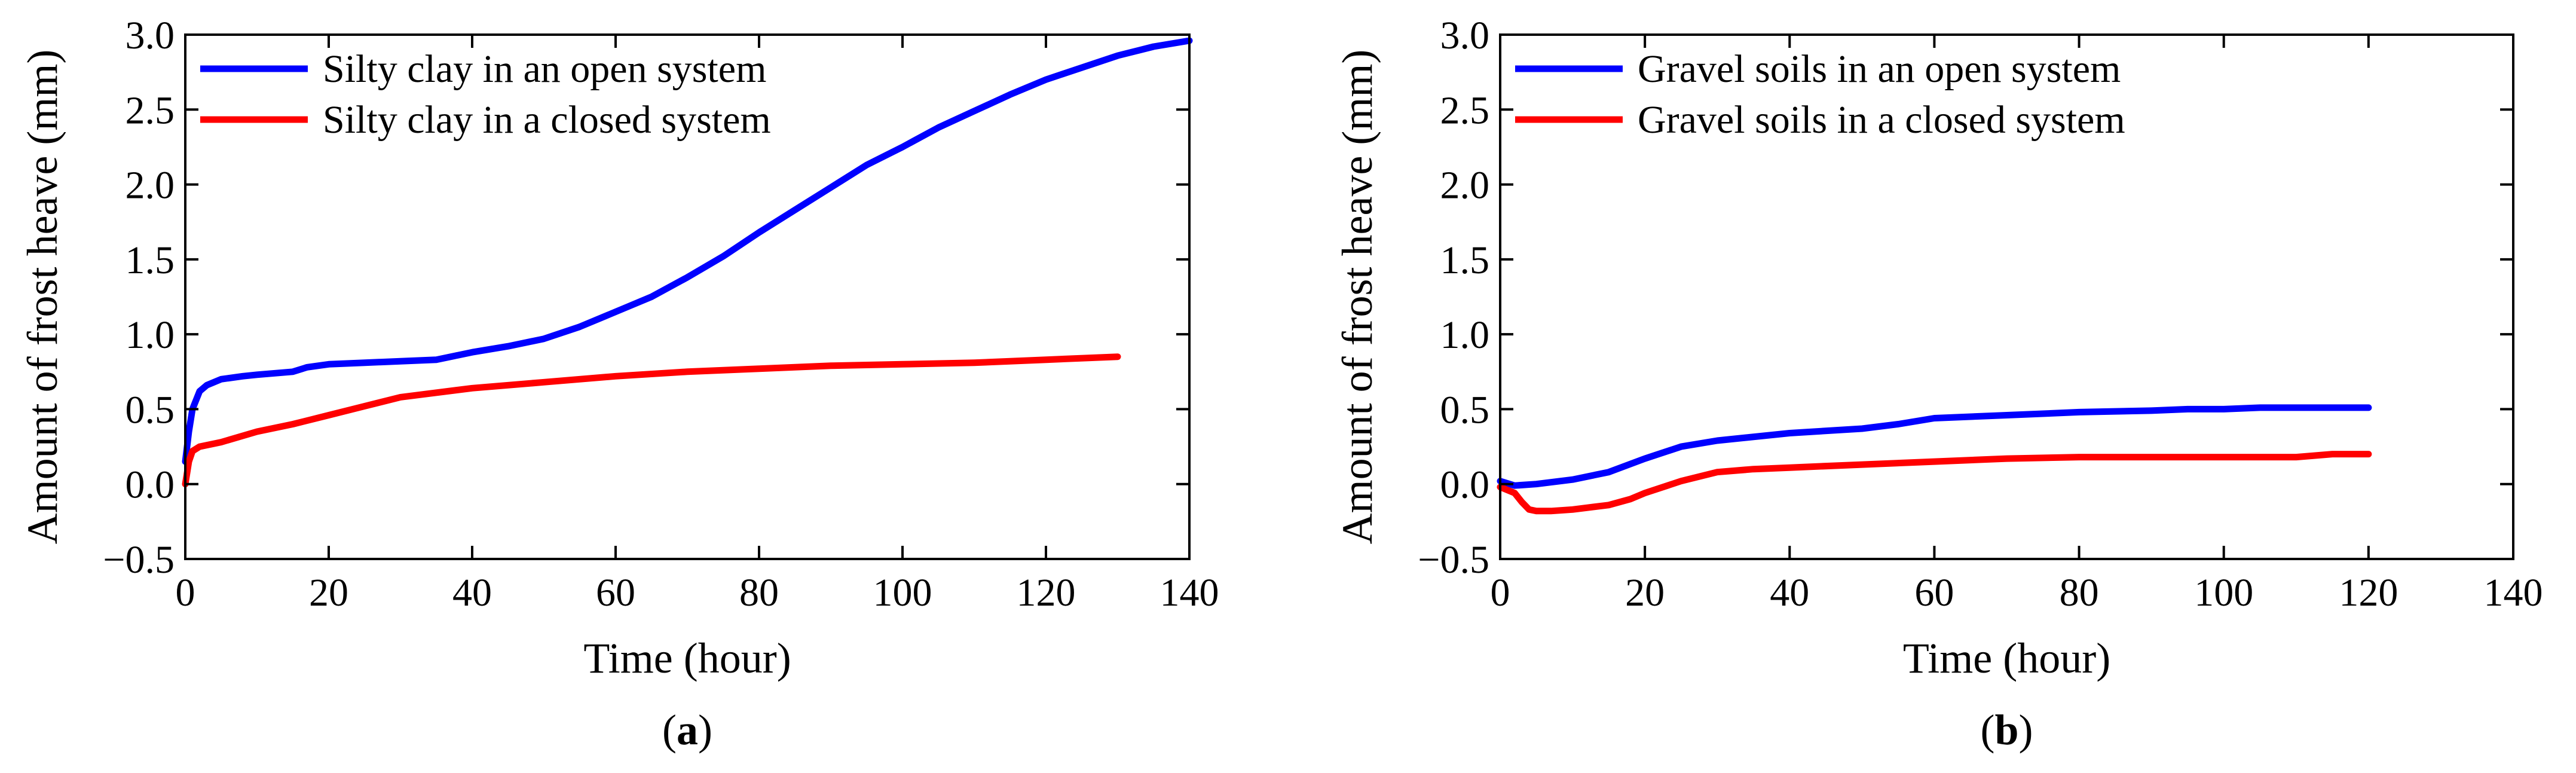 The width and height of the screenshot is (2576, 773). I want to click on panel-b-marks, so click(1934, 460).